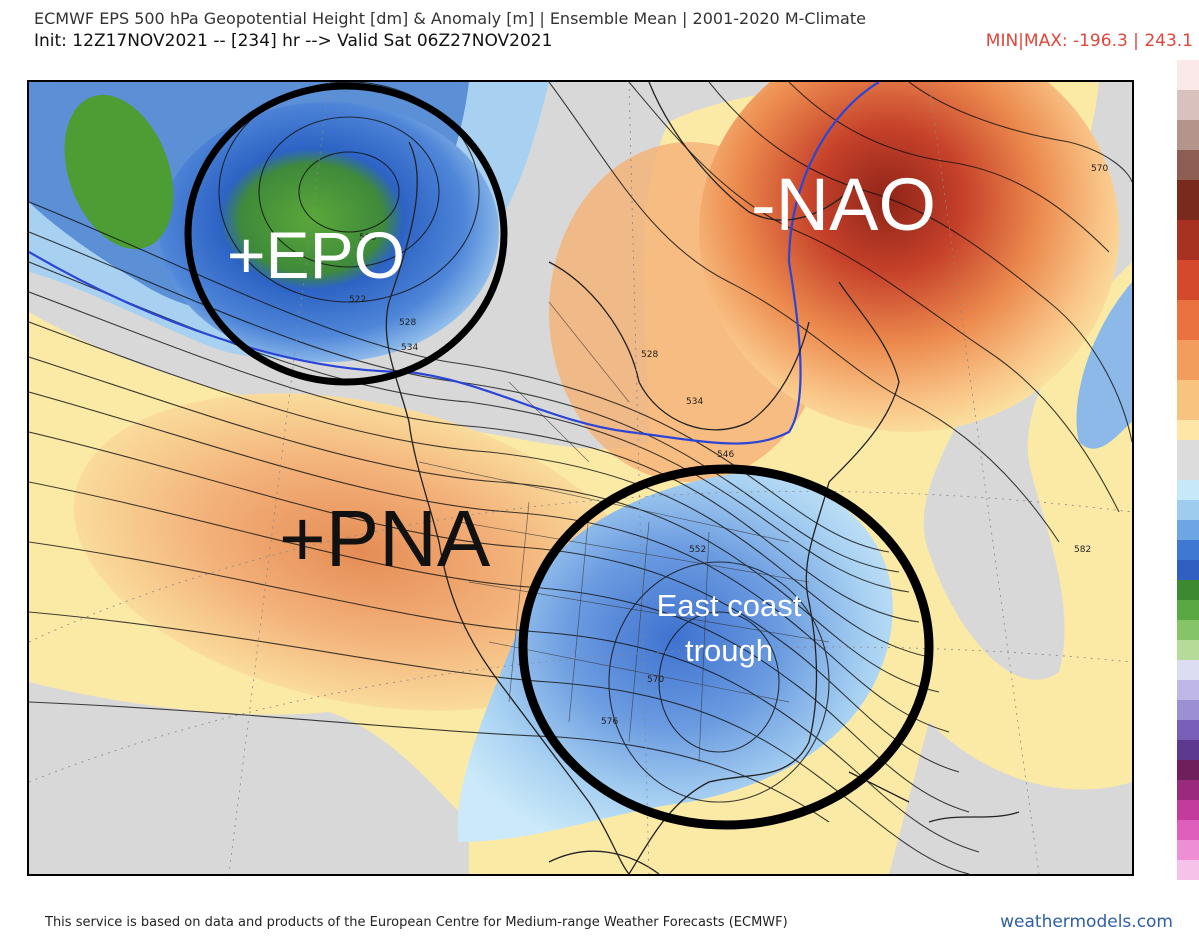 The height and width of the screenshot is (950, 1199). Describe the element at coordinates (843, 204) in the screenshot. I see `nao-label: -NAO` at that location.